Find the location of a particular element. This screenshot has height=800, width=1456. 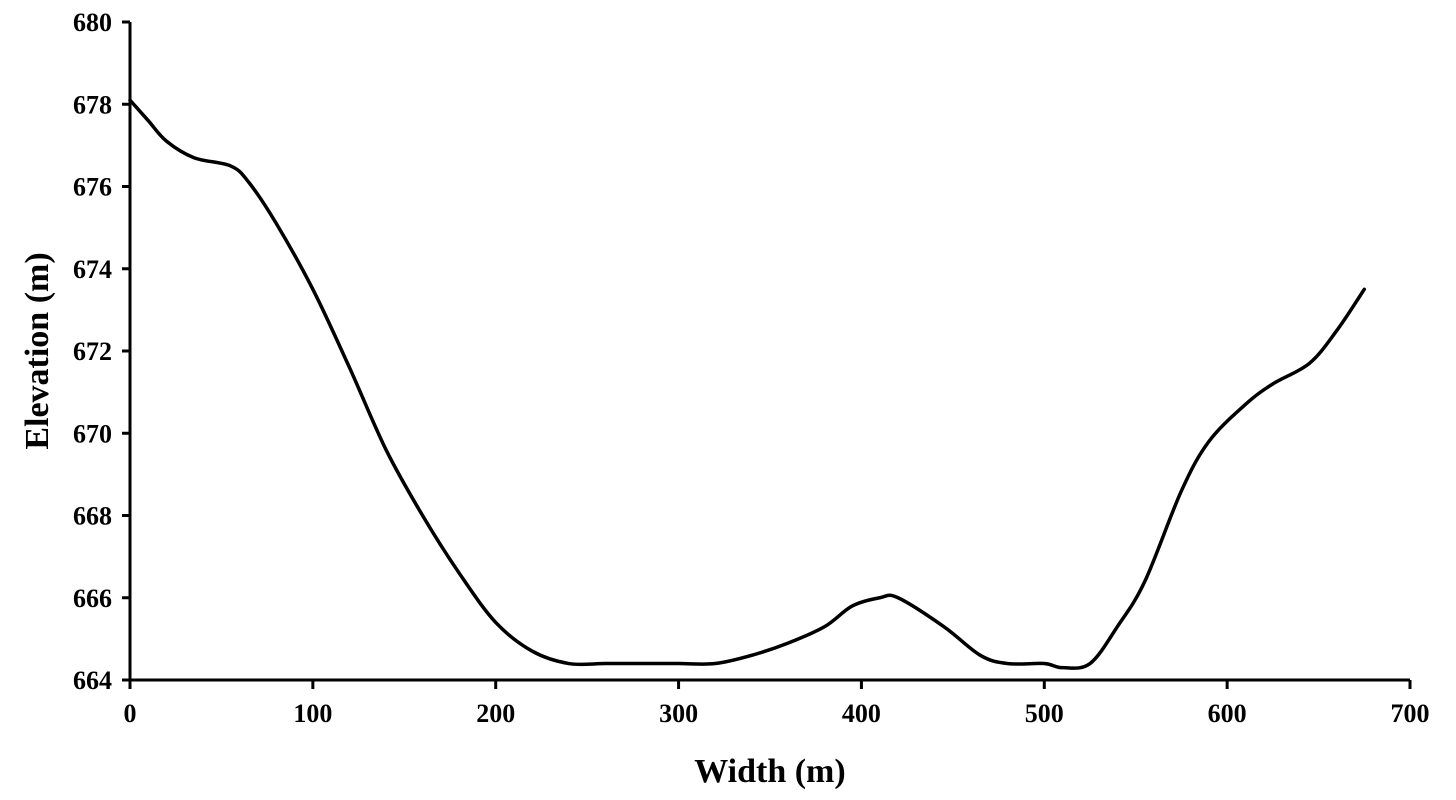

y-tick-label: 680 is located at coordinates (92, 22).